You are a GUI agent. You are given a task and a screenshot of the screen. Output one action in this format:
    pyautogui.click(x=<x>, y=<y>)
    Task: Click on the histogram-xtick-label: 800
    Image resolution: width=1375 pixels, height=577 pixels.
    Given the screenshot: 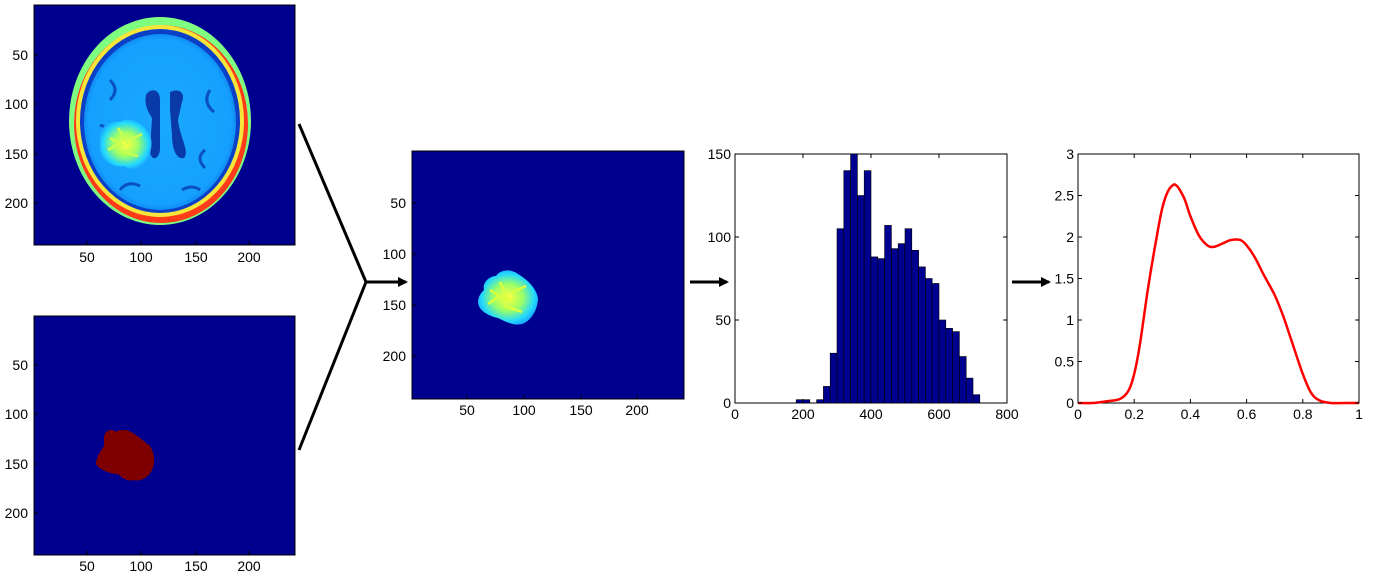 What is the action you would take?
    pyautogui.click(x=1007, y=414)
    